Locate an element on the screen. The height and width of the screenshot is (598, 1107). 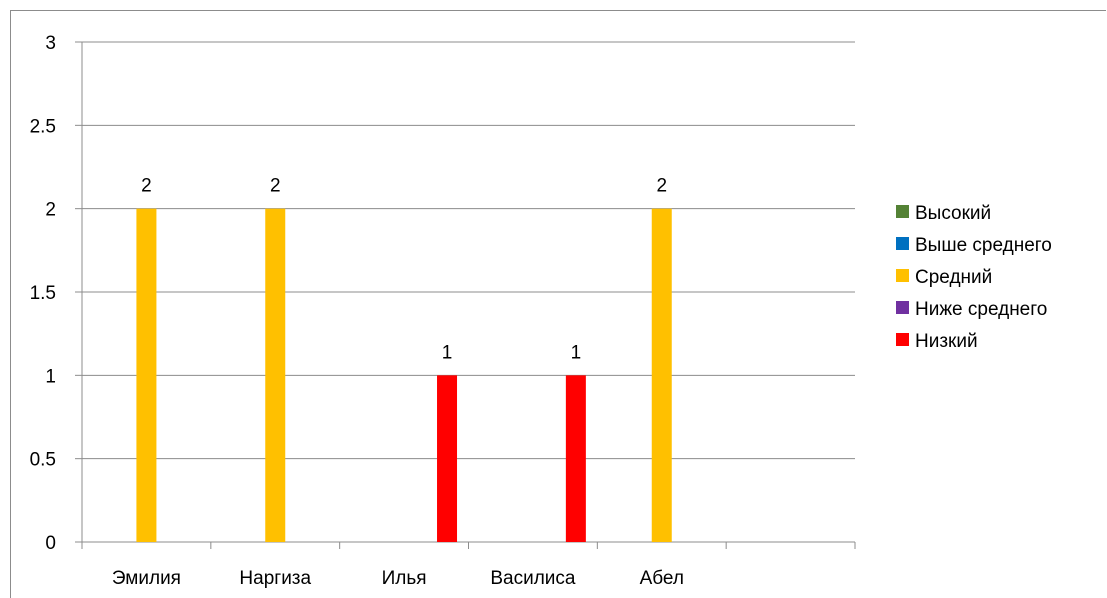
legend-label: Высокий is located at coordinates (953, 213).